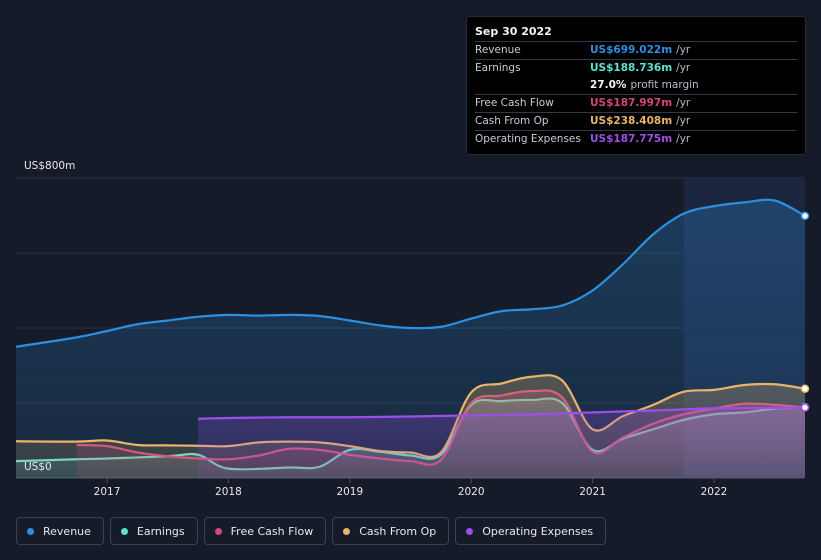  Describe the element at coordinates (471, 492) in the screenshot. I see `x-tick-label: 2020` at that location.